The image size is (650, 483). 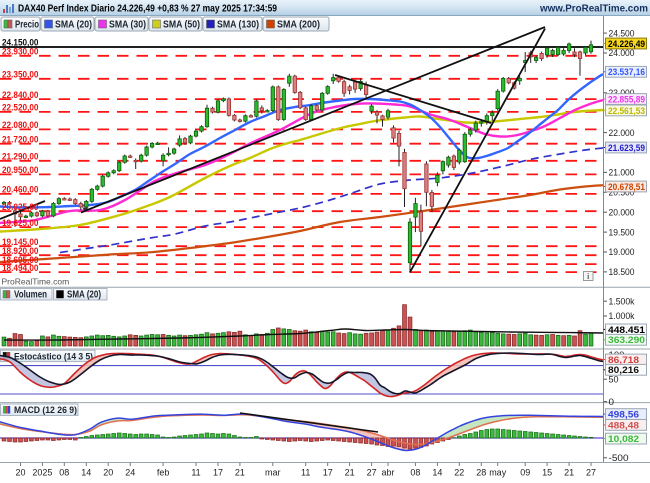 What do you see at coordinates (622, 53) in the screenshot?
I see `svg-text: 24.000` at bounding box center [622, 53].